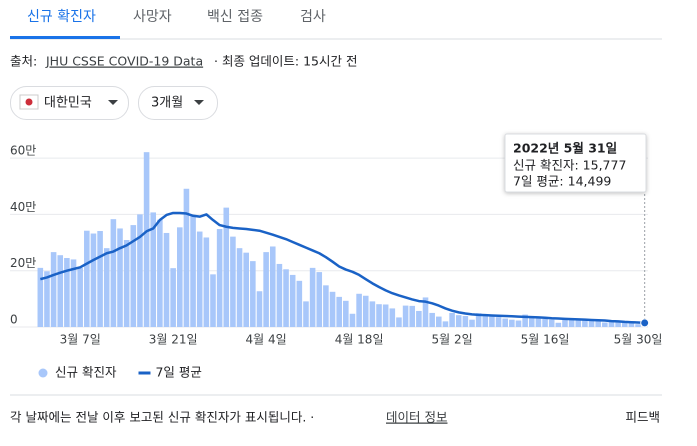  I want to click on tooltip-line: 신규 확진자: 15,777, so click(569, 165).